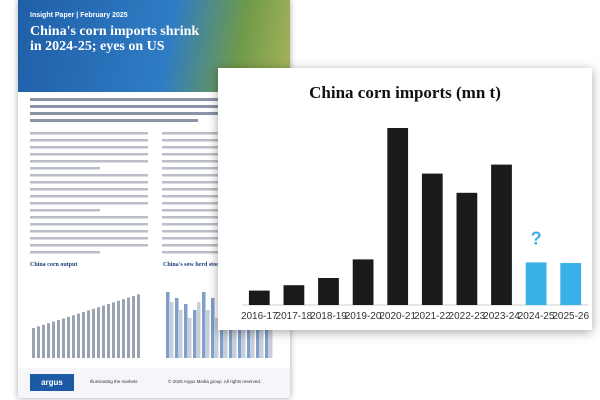  Describe the element at coordinates (397, 316) in the screenshot. I see `x-tick-label: 2020-21` at that location.